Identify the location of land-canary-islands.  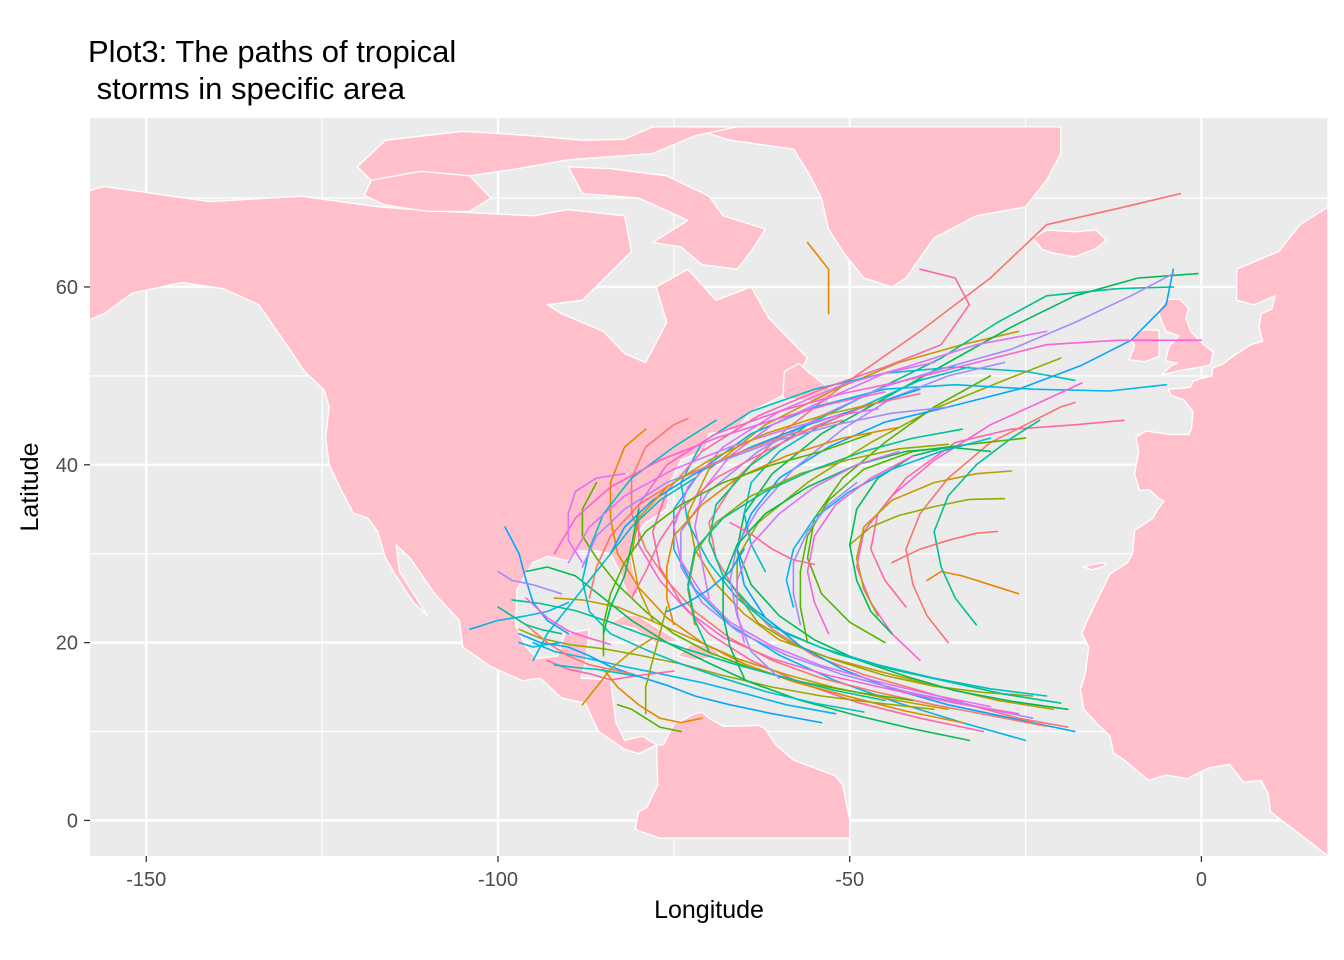
(1095, 566).